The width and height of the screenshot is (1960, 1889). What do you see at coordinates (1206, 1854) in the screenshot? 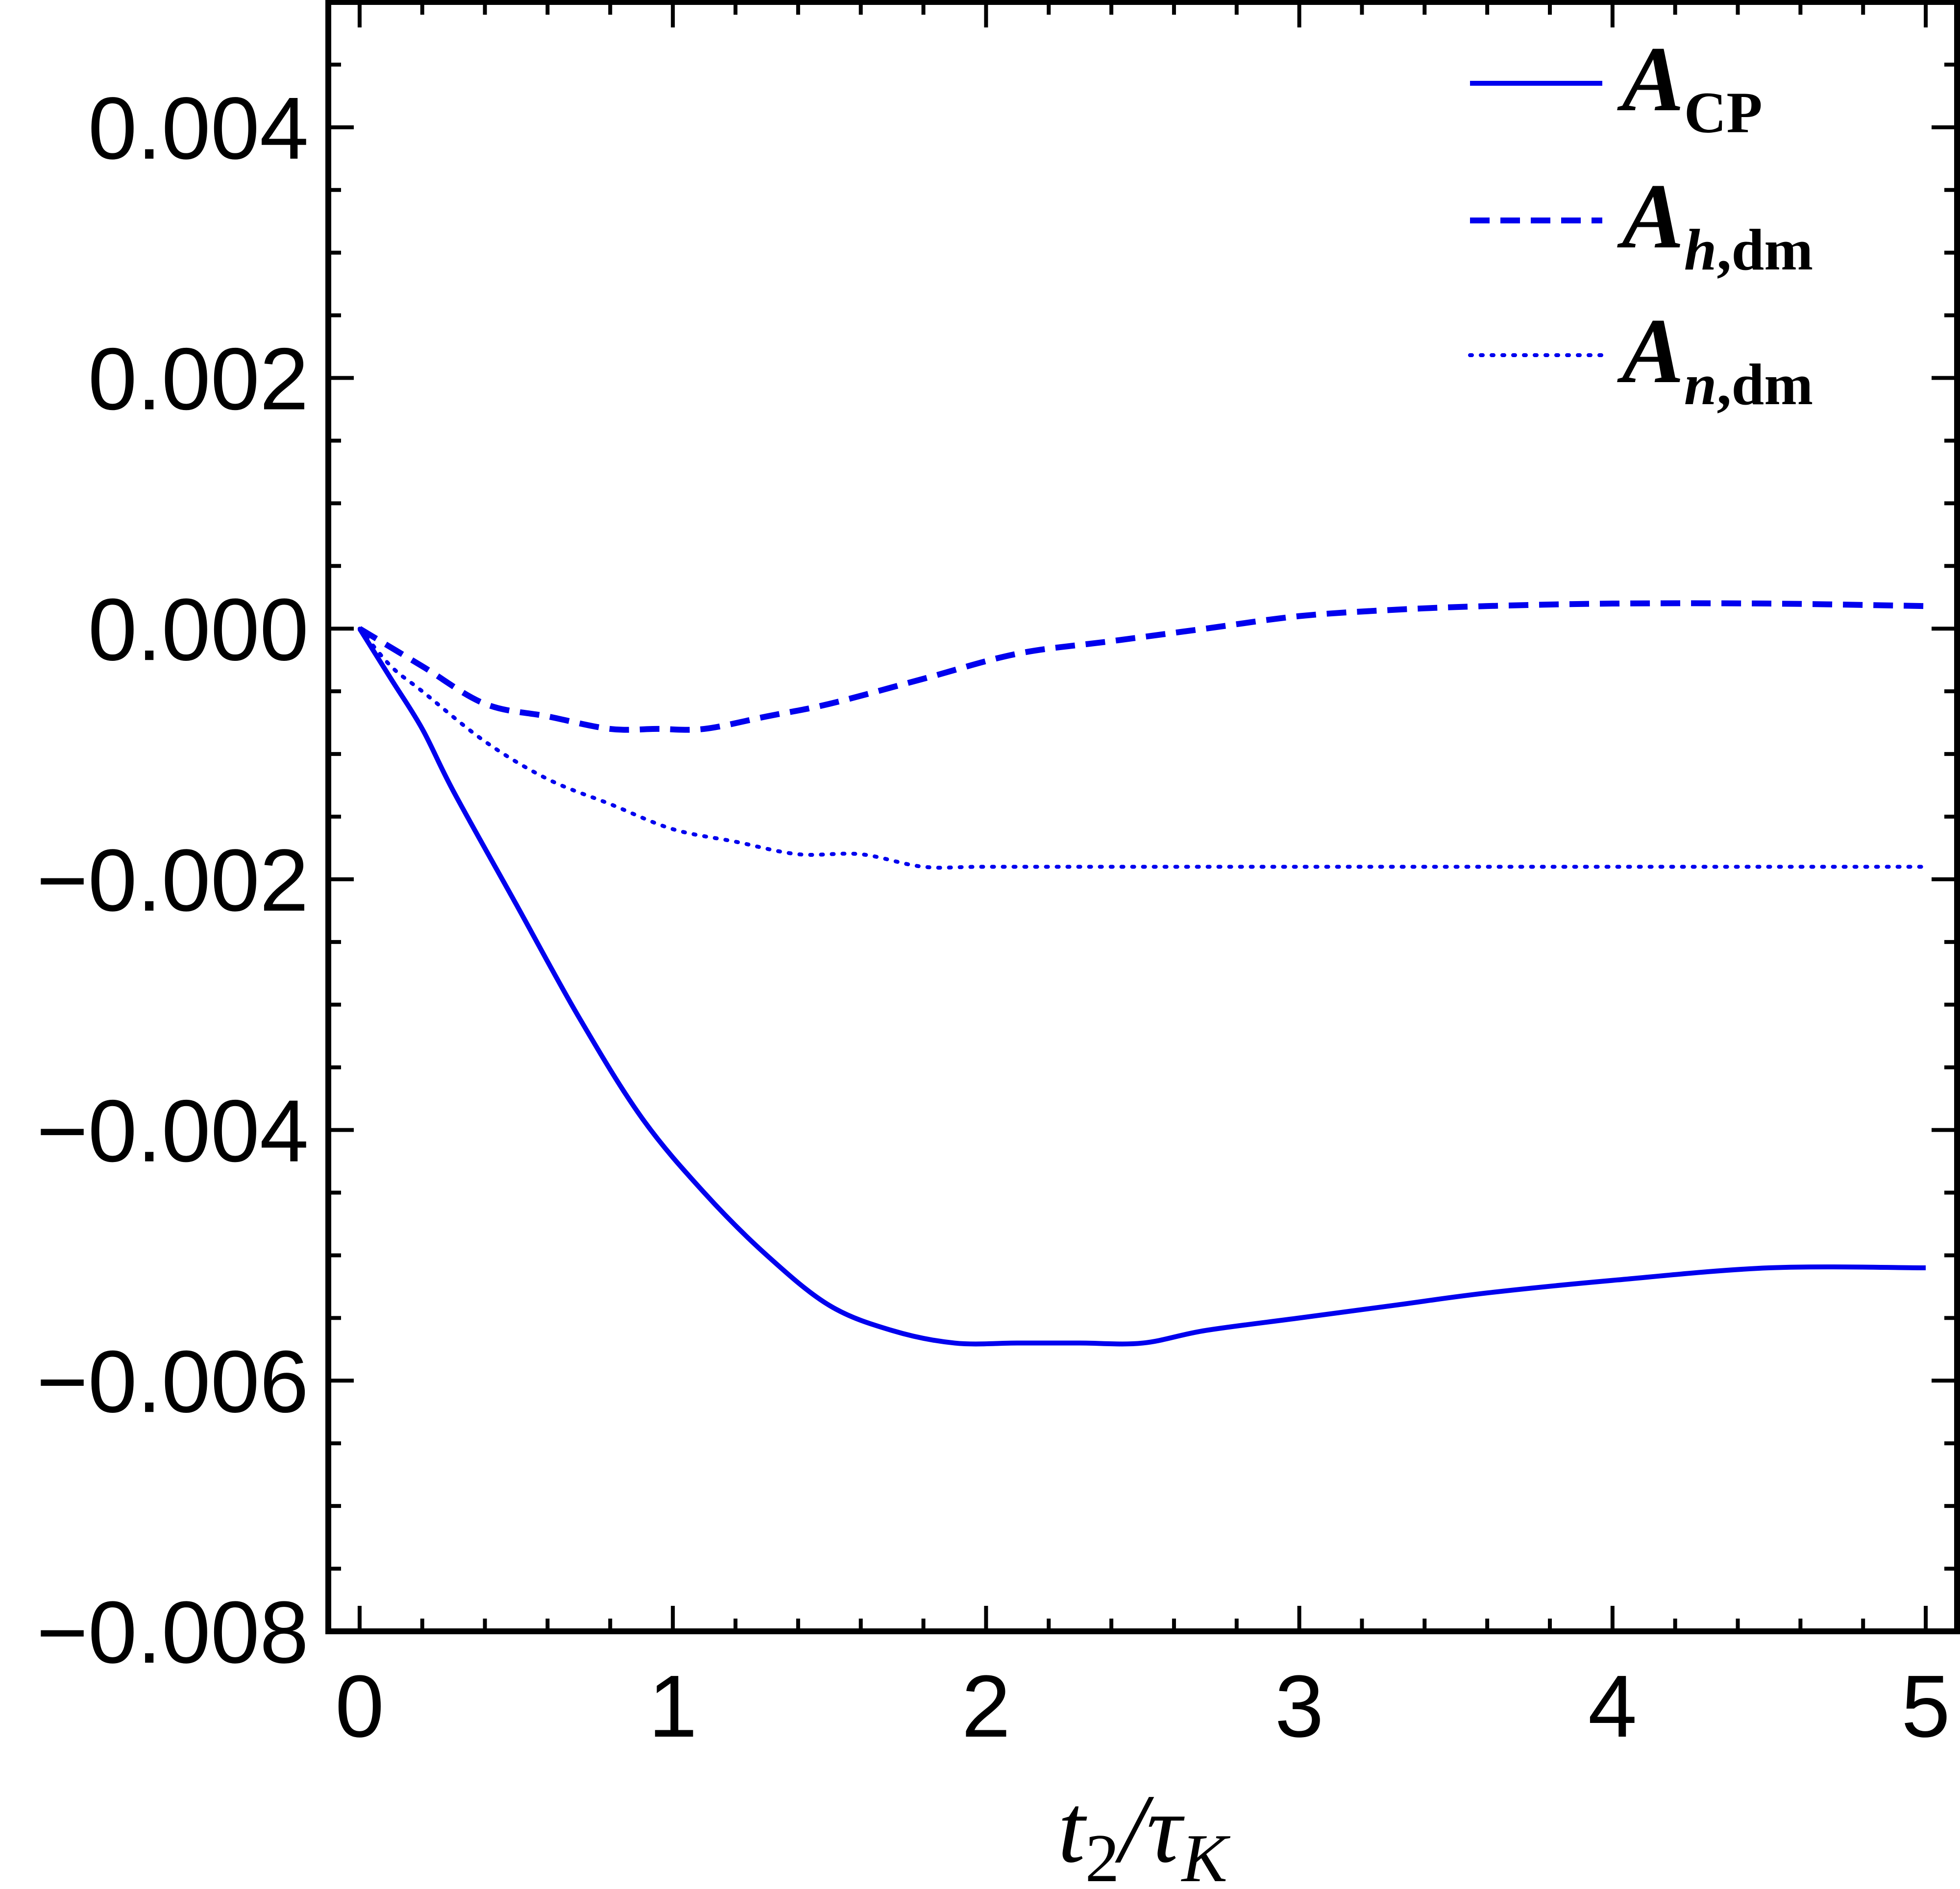
I see `x-axis-title-sub2: K` at bounding box center [1206, 1854].